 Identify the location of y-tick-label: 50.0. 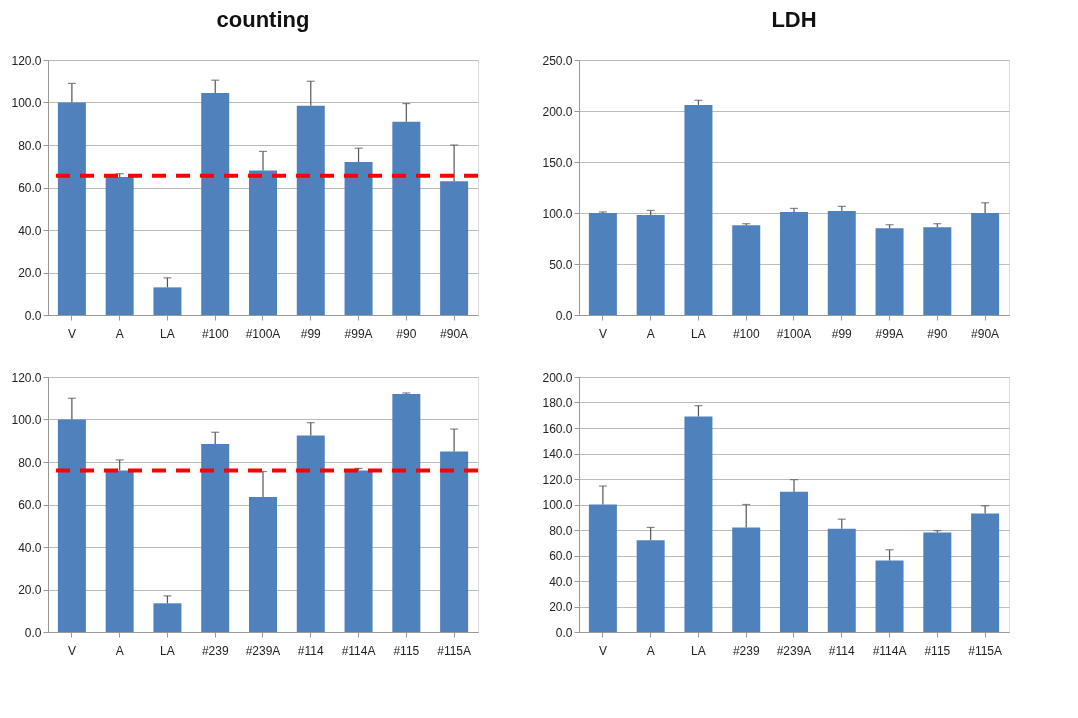
(561, 264).